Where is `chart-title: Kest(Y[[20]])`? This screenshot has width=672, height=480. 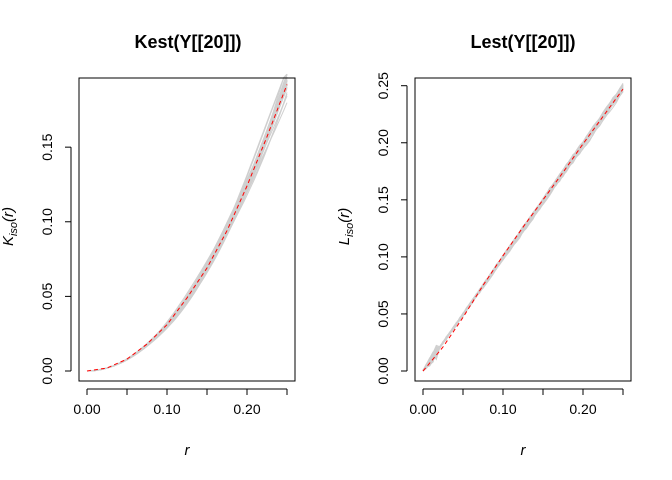
chart-title: Kest(Y[[20]]) is located at coordinates (187, 42).